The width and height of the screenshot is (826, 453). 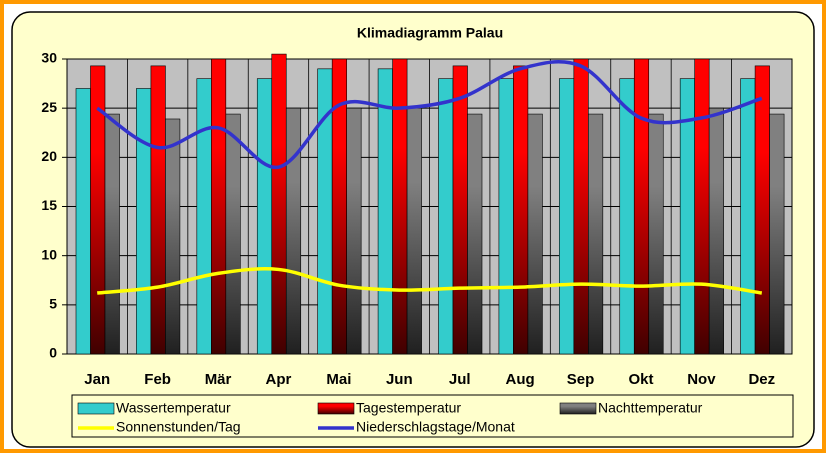 I want to click on y-tick-label: 15, so click(x=49, y=205).